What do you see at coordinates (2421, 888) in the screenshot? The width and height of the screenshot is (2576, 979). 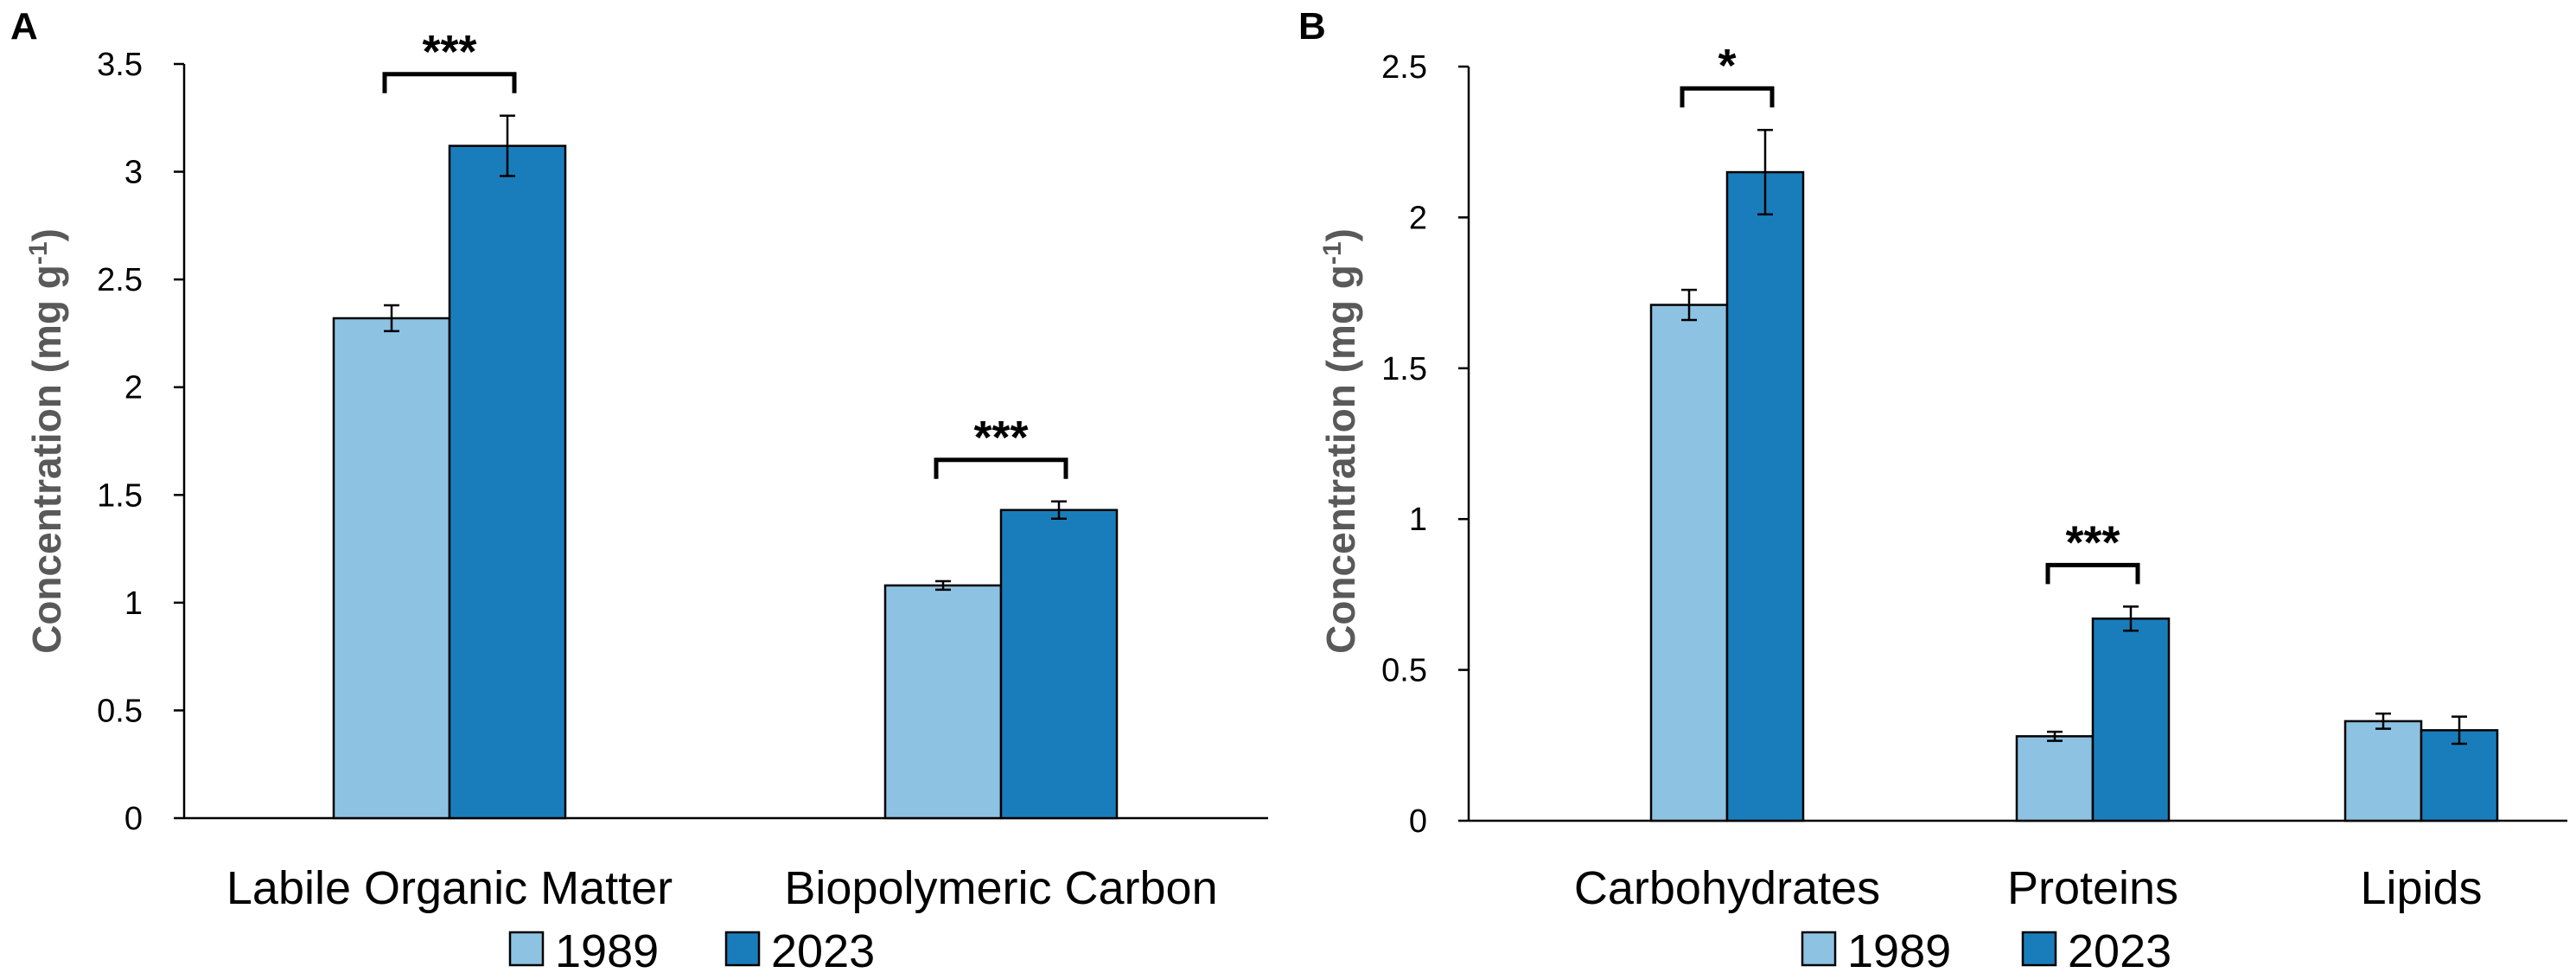 I see `category-label: Lipids` at bounding box center [2421, 888].